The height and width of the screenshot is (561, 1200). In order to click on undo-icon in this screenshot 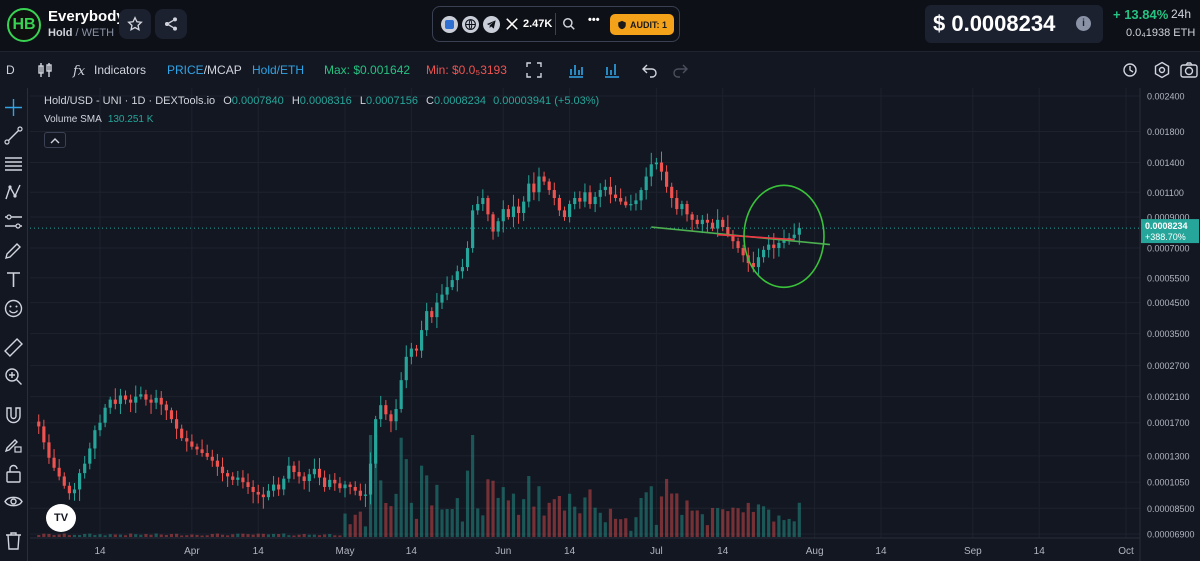, I will do `click(650, 70)`.